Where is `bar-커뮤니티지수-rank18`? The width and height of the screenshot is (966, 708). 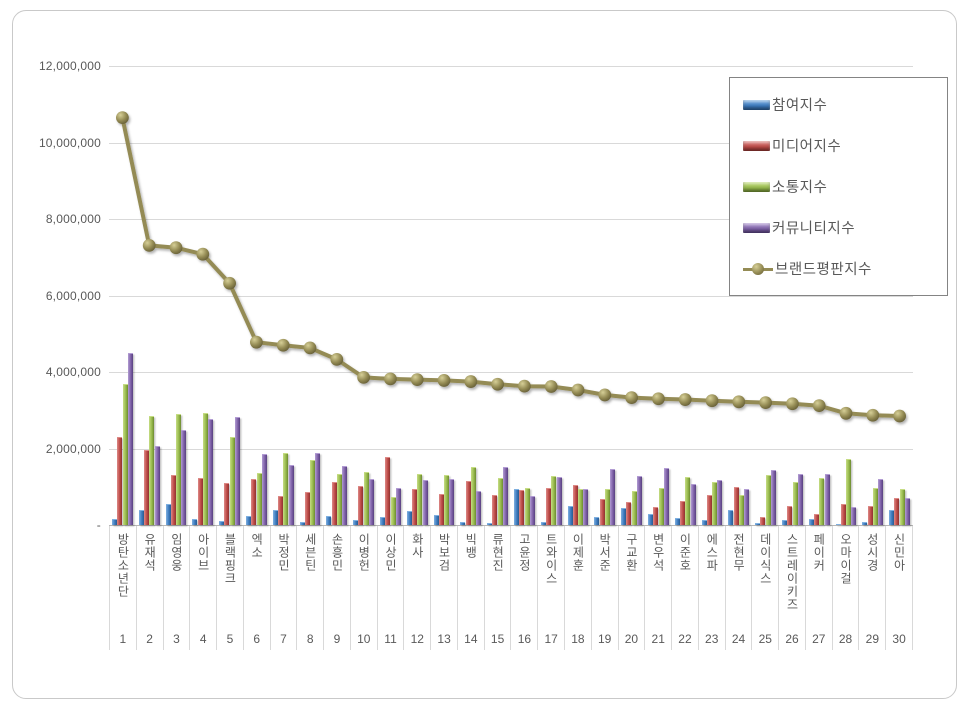
bar-커뮤니티지수-rank18 is located at coordinates (586, 506).